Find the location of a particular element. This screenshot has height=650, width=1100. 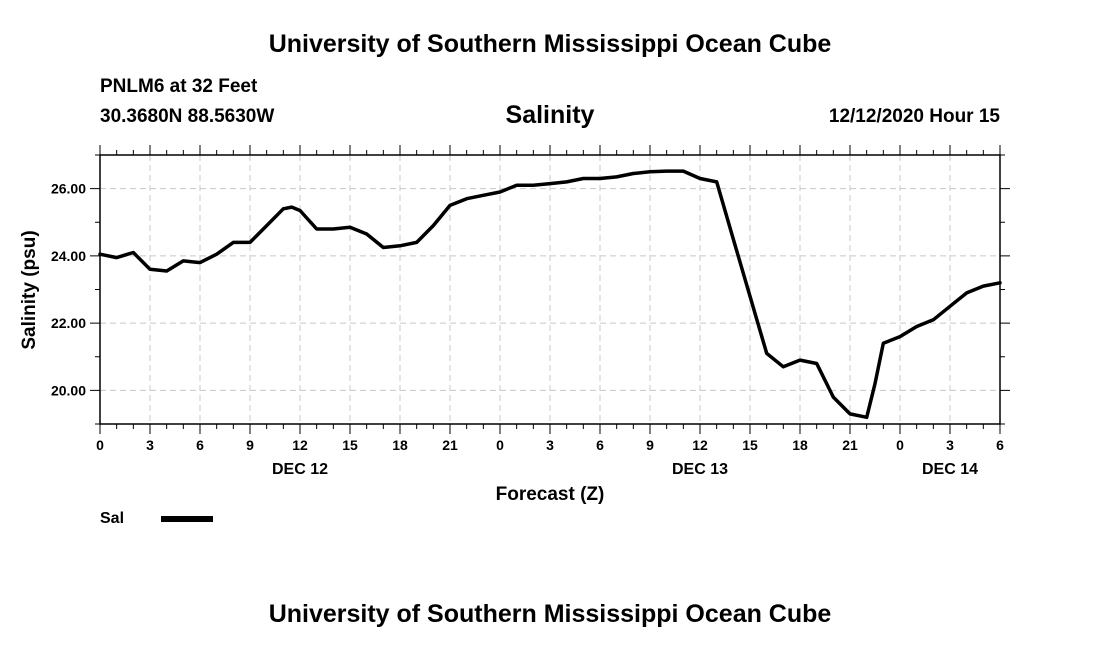

y-tick-label: 26.00 is located at coordinates (68, 189).